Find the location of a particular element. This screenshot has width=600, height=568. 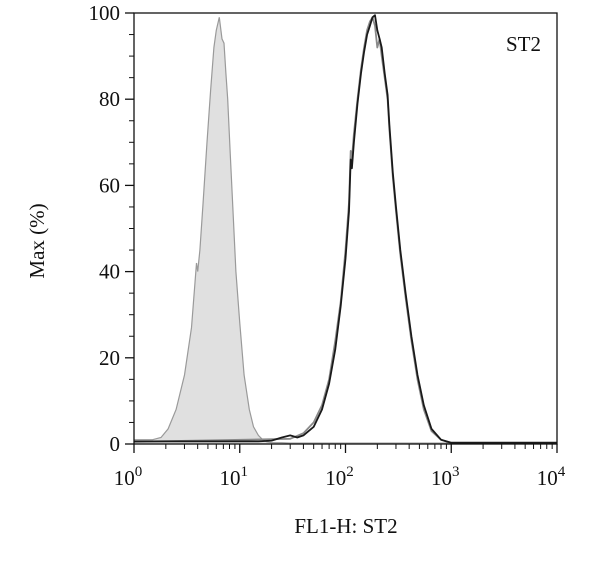

y-tick-label: 20 is located at coordinates (109, 358).